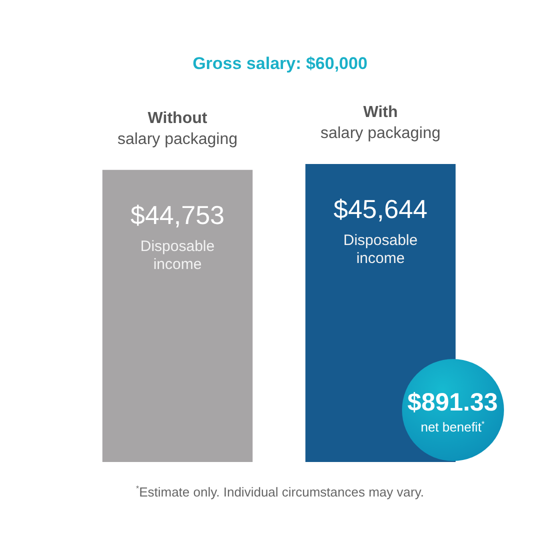 The height and width of the screenshot is (560, 560). I want to click on chart-title: Gross salary: $60,000, so click(280, 63).